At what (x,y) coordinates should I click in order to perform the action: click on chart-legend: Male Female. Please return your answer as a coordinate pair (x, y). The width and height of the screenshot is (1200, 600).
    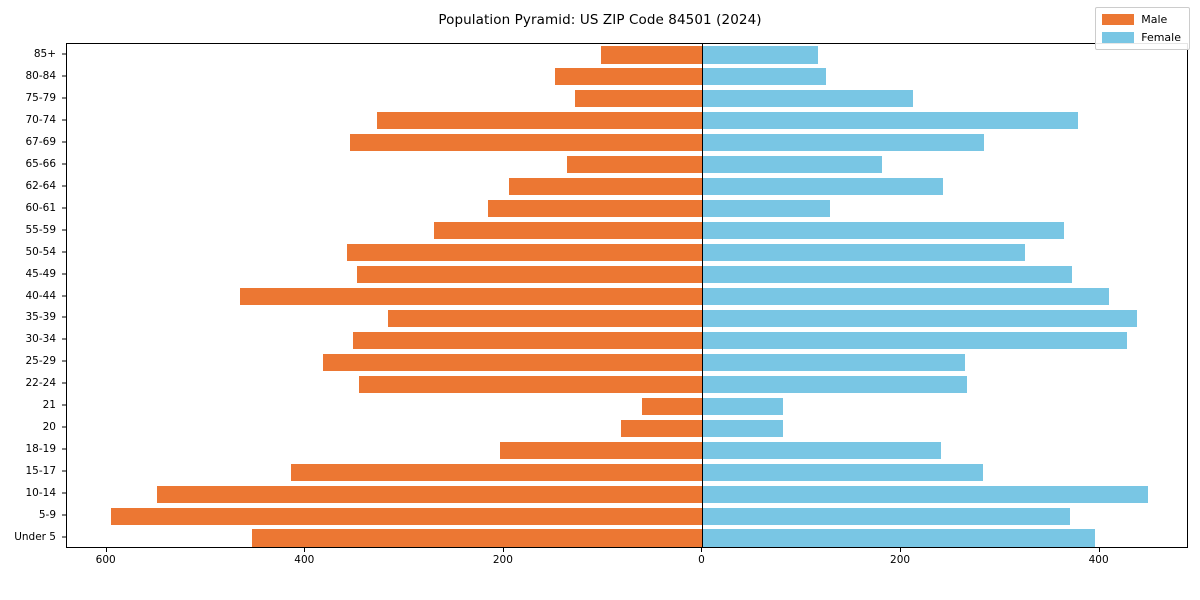
    Looking at the image, I should click on (1142, 28).